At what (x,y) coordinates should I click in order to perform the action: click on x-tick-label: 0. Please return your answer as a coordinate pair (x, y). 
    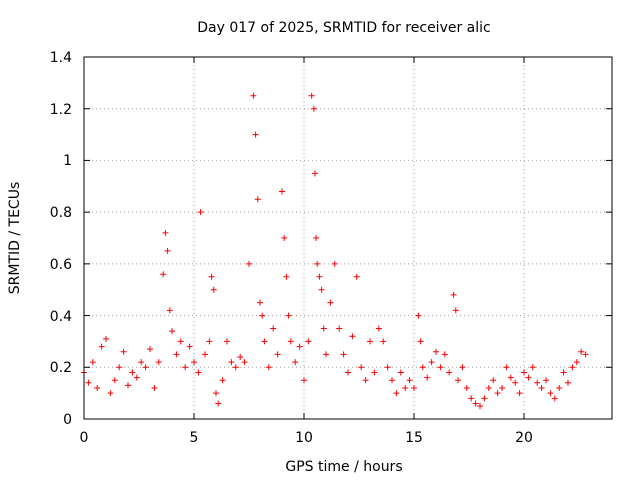
    Looking at the image, I should click on (84, 438).